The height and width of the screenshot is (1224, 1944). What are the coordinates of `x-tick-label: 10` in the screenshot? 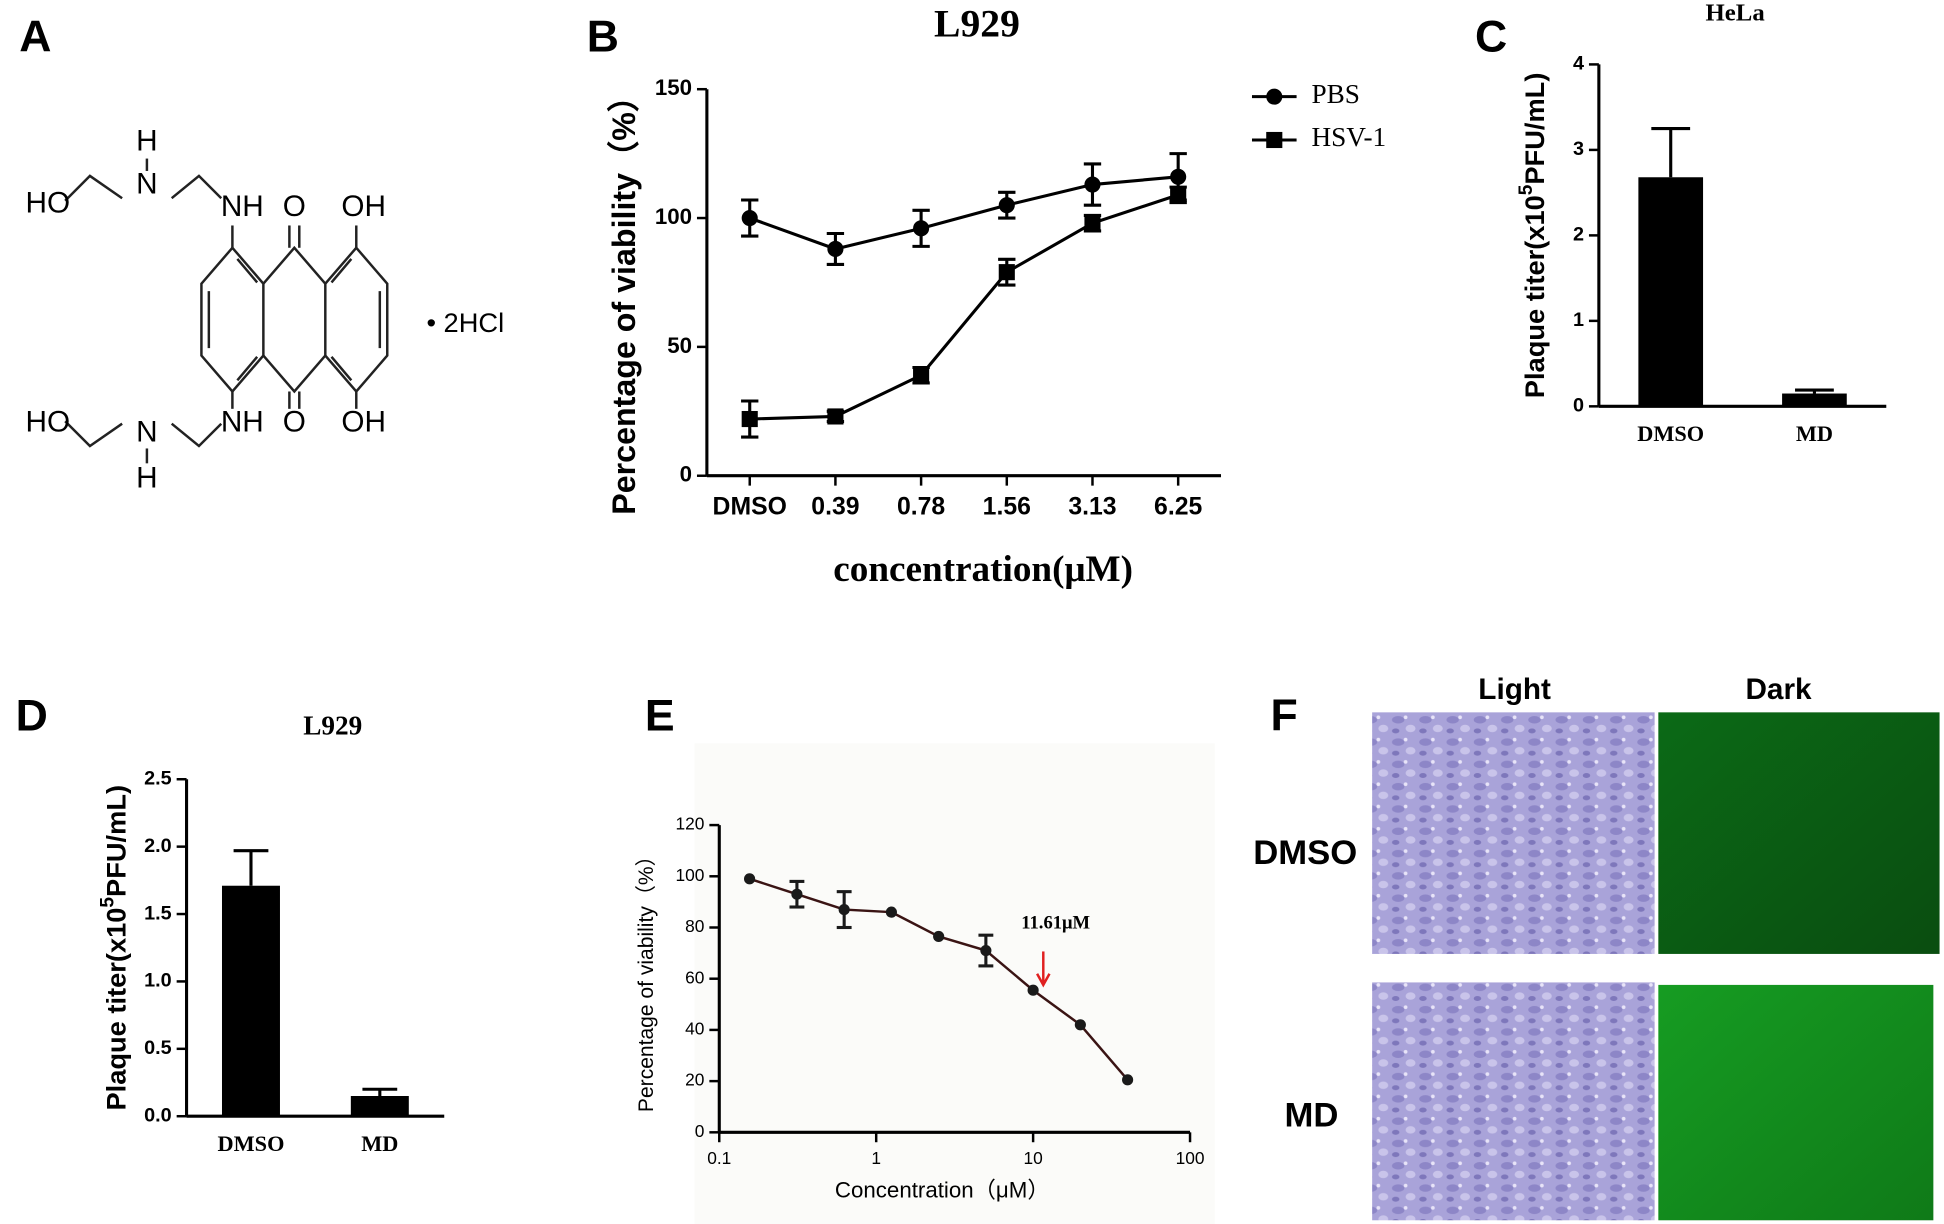 It's located at (1032, 1158).